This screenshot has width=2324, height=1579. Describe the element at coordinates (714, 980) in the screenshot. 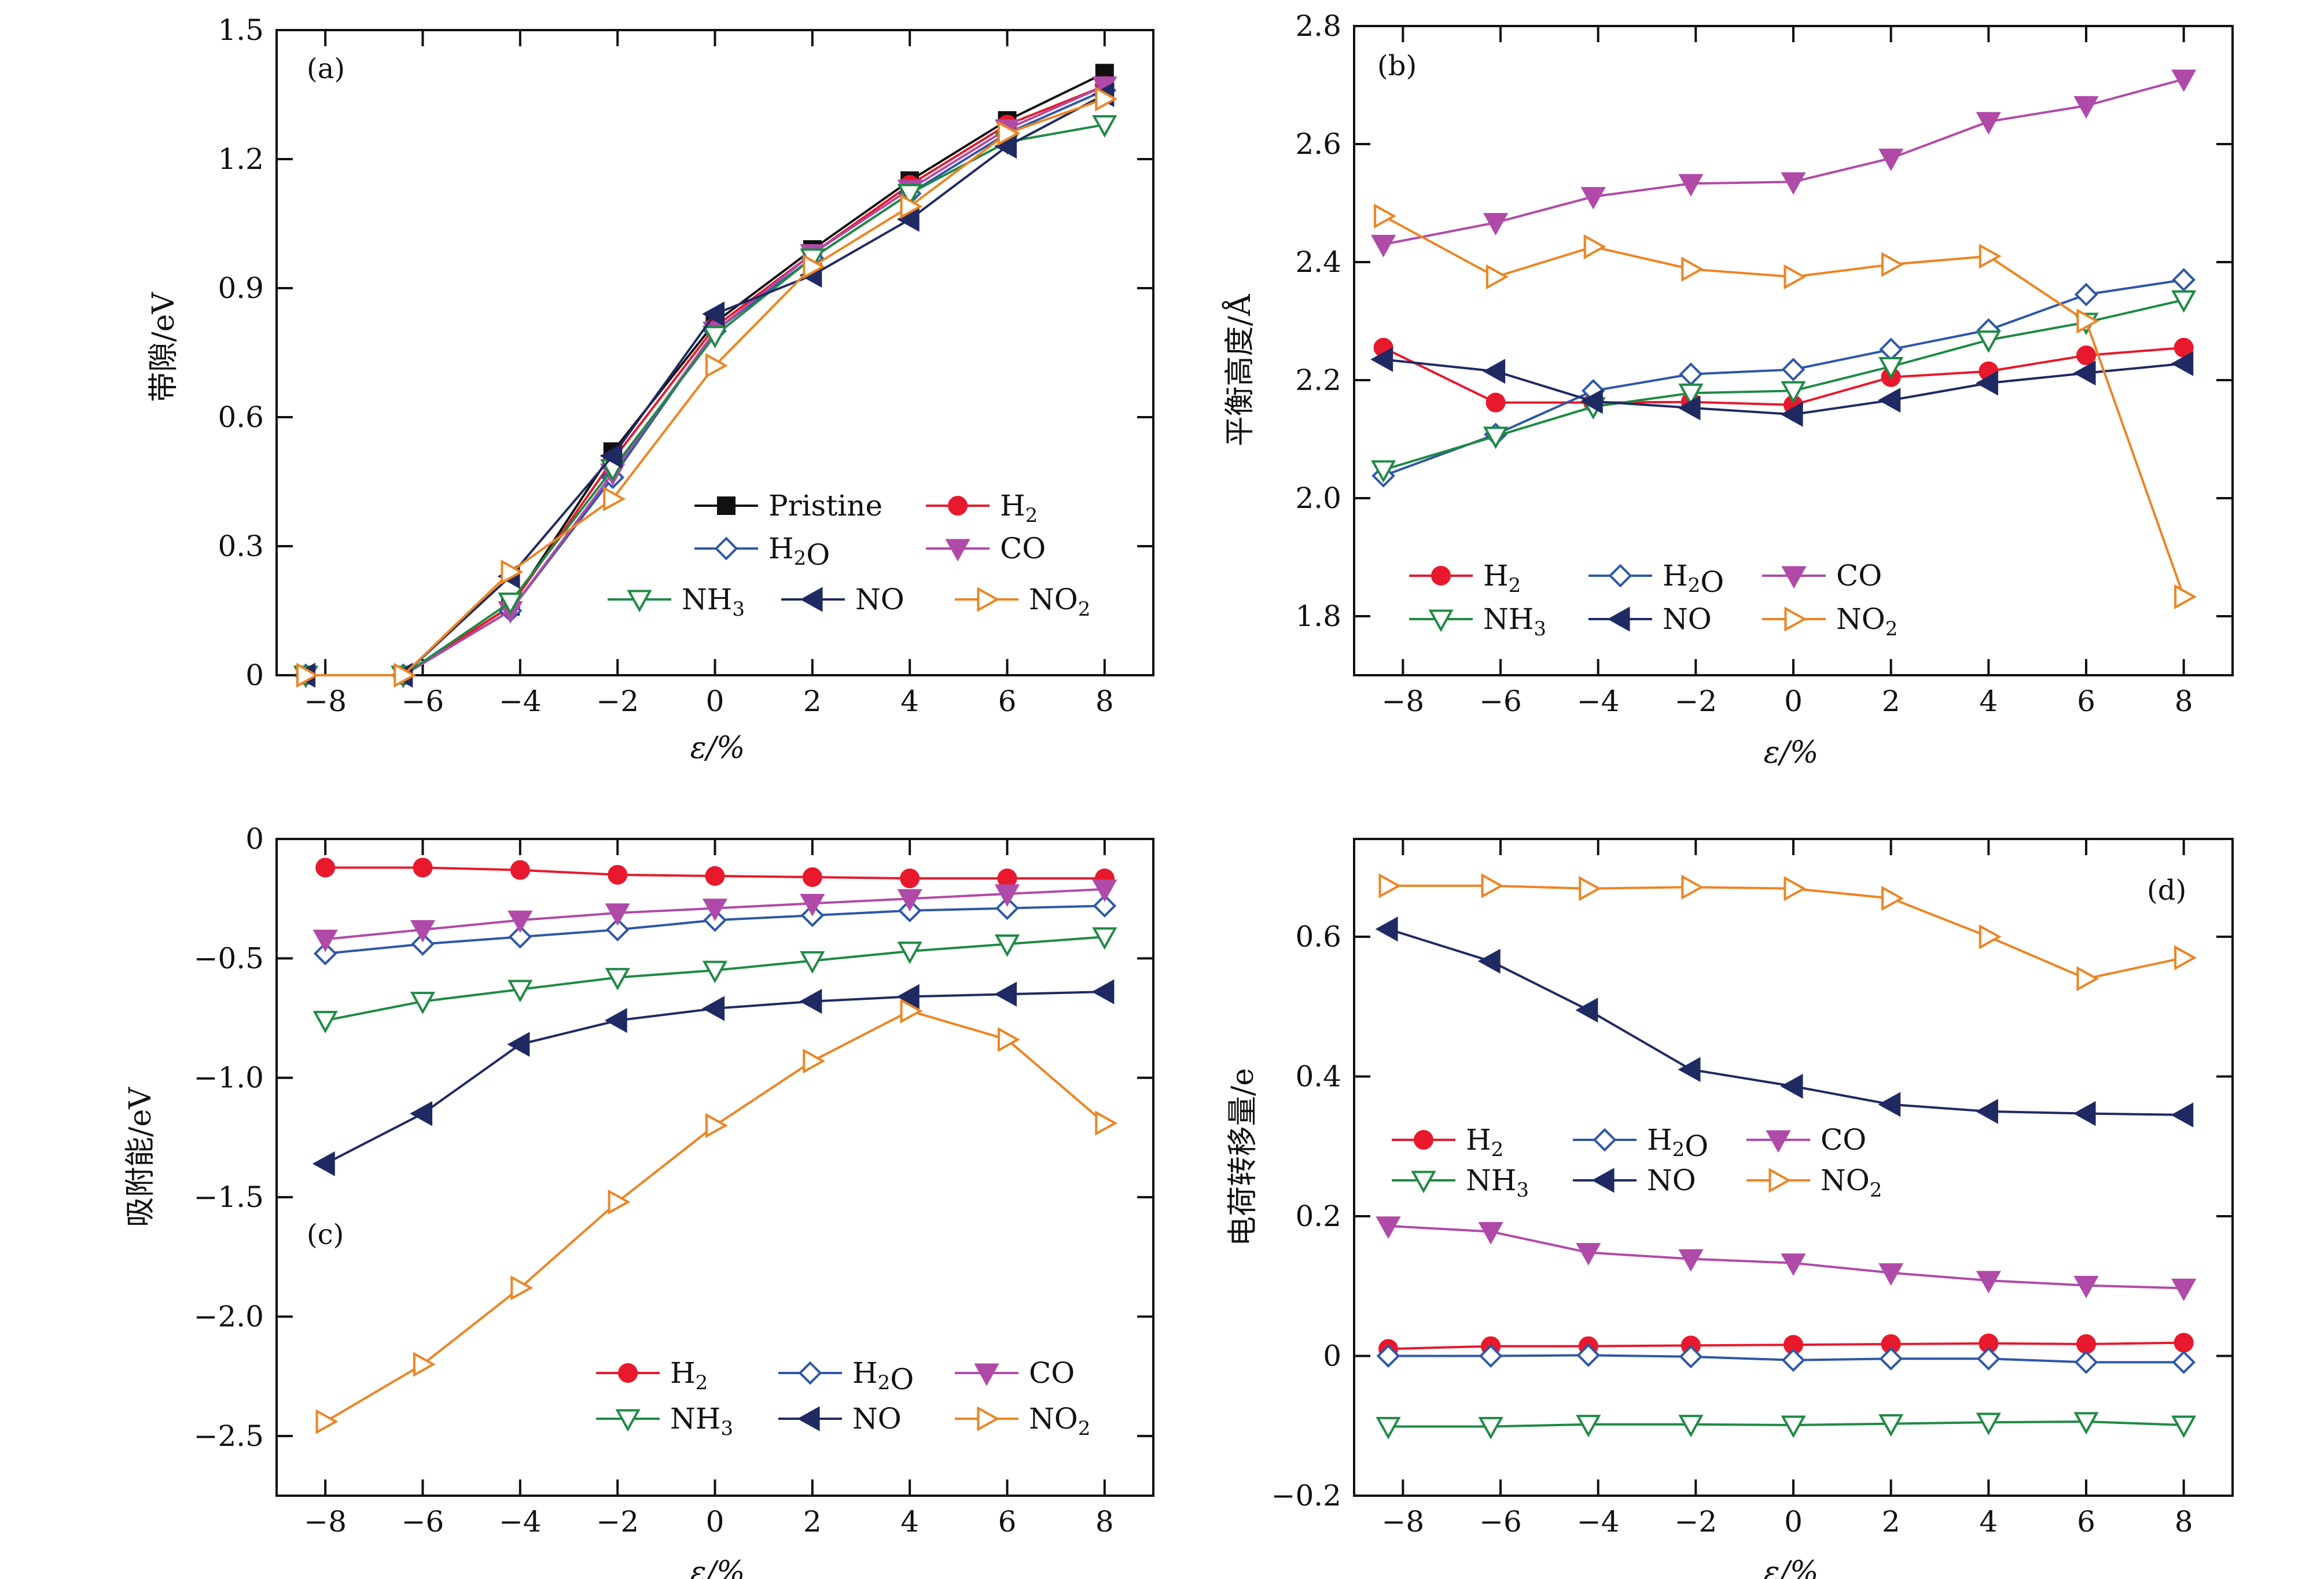

I see `series-nh3` at that location.